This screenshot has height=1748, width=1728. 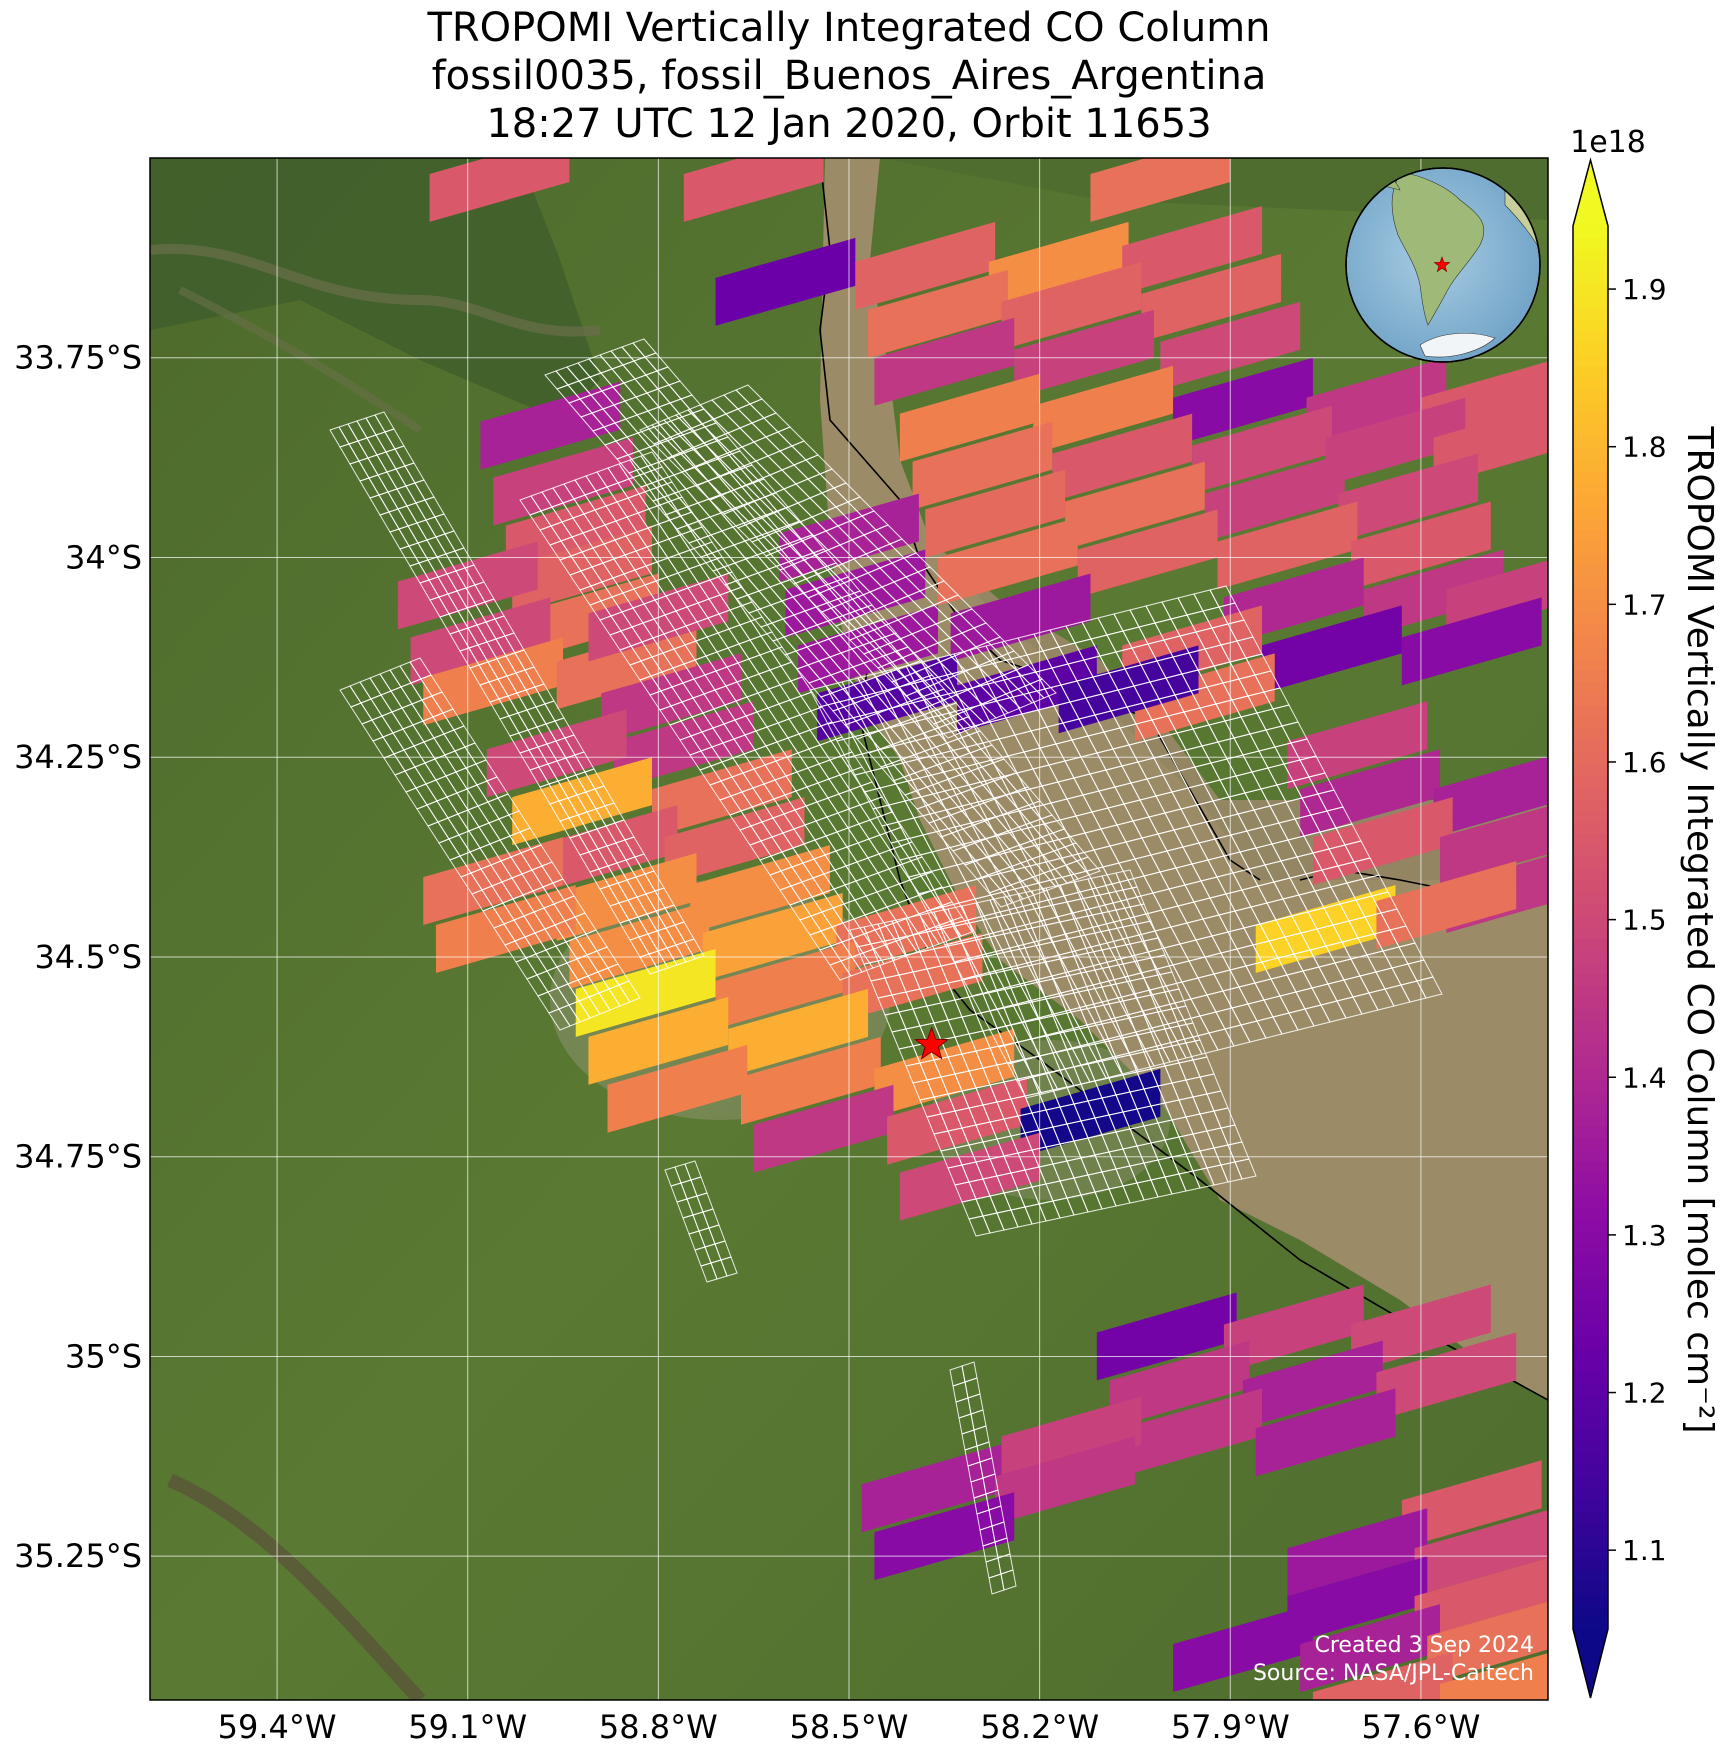 I want to click on colorbar-tick-label: 1.6, so click(x=1644, y=762).